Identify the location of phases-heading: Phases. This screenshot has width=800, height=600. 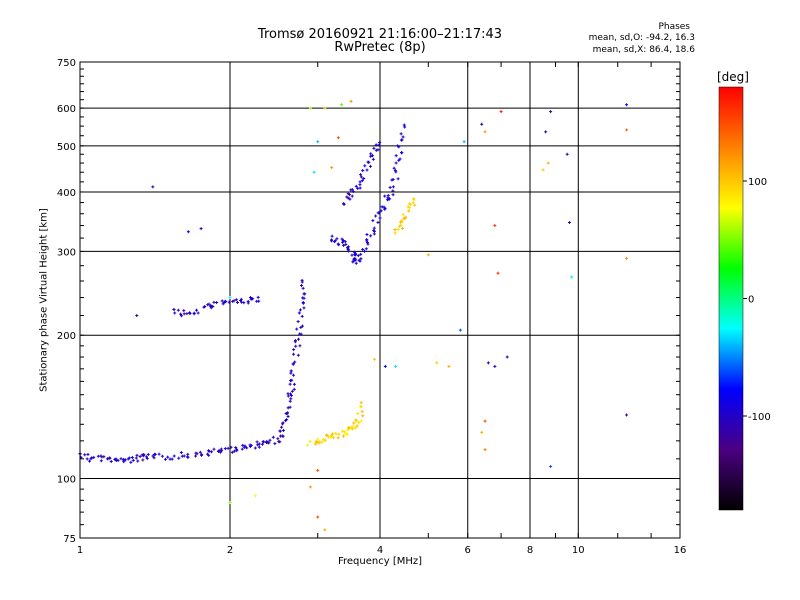
(674, 27).